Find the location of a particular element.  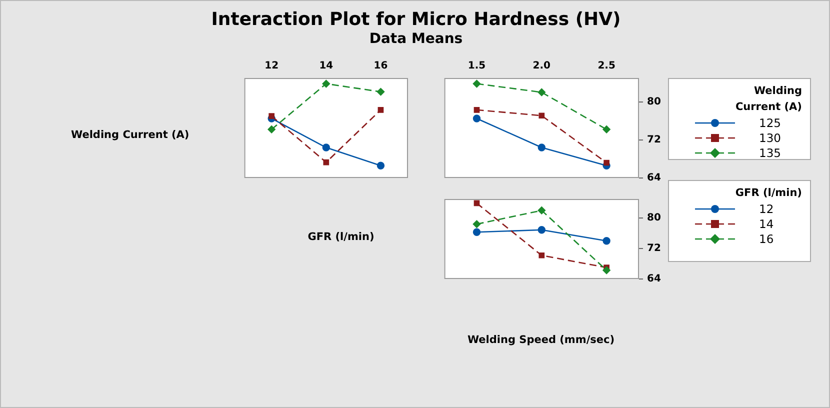

chart-title: Interaction Plot for Micro Hardness (HV) is located at coordinates (416, 19).